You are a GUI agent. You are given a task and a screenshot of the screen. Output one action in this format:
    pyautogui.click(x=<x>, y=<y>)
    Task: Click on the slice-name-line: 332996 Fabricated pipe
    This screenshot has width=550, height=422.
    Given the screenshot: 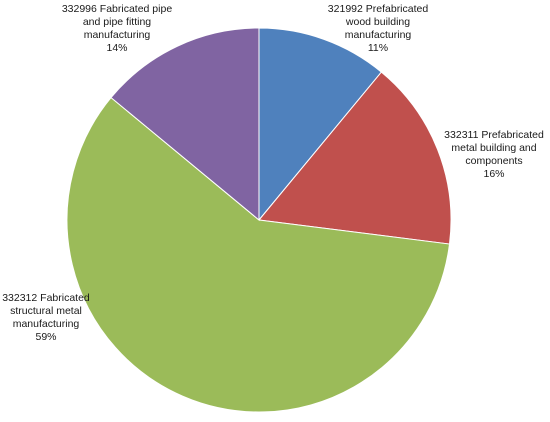 What is the action you would take?
    pyautogui.click(x=117, y=9)
    